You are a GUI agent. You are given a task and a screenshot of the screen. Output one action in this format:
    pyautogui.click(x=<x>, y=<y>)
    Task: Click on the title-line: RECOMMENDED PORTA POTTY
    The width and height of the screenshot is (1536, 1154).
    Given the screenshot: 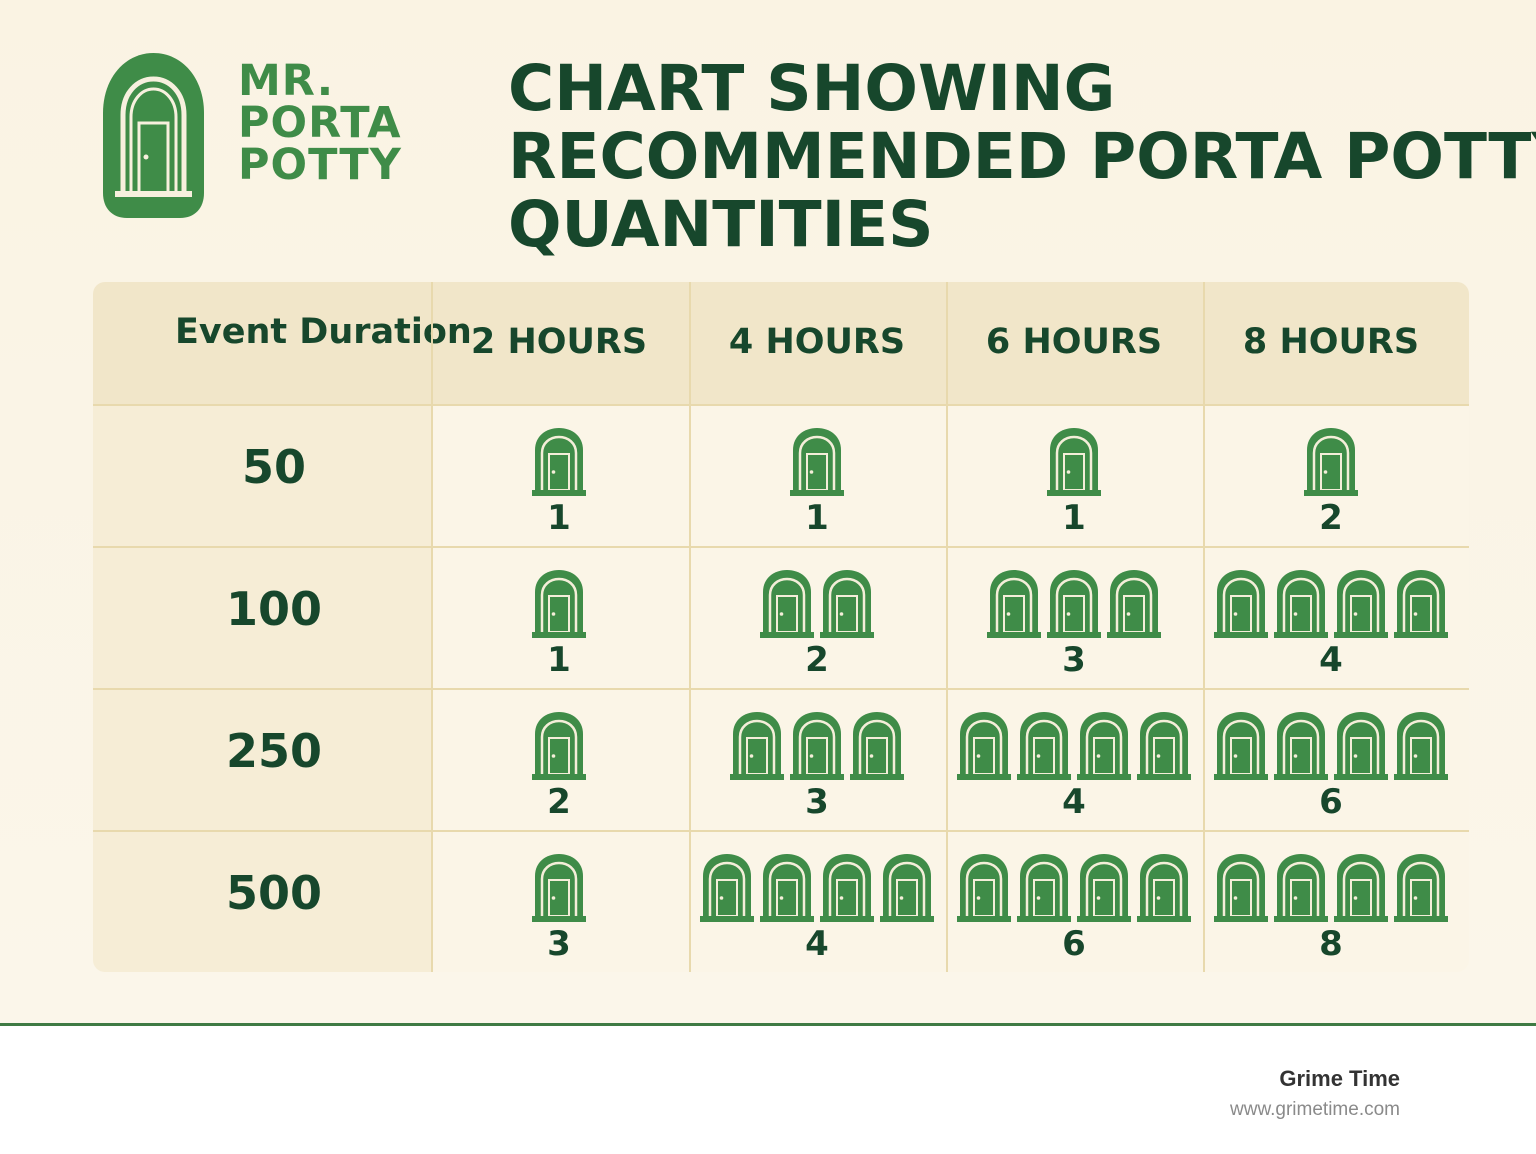 What is the action you would take?
    pyautogui.click(x=1022, y=156)
    